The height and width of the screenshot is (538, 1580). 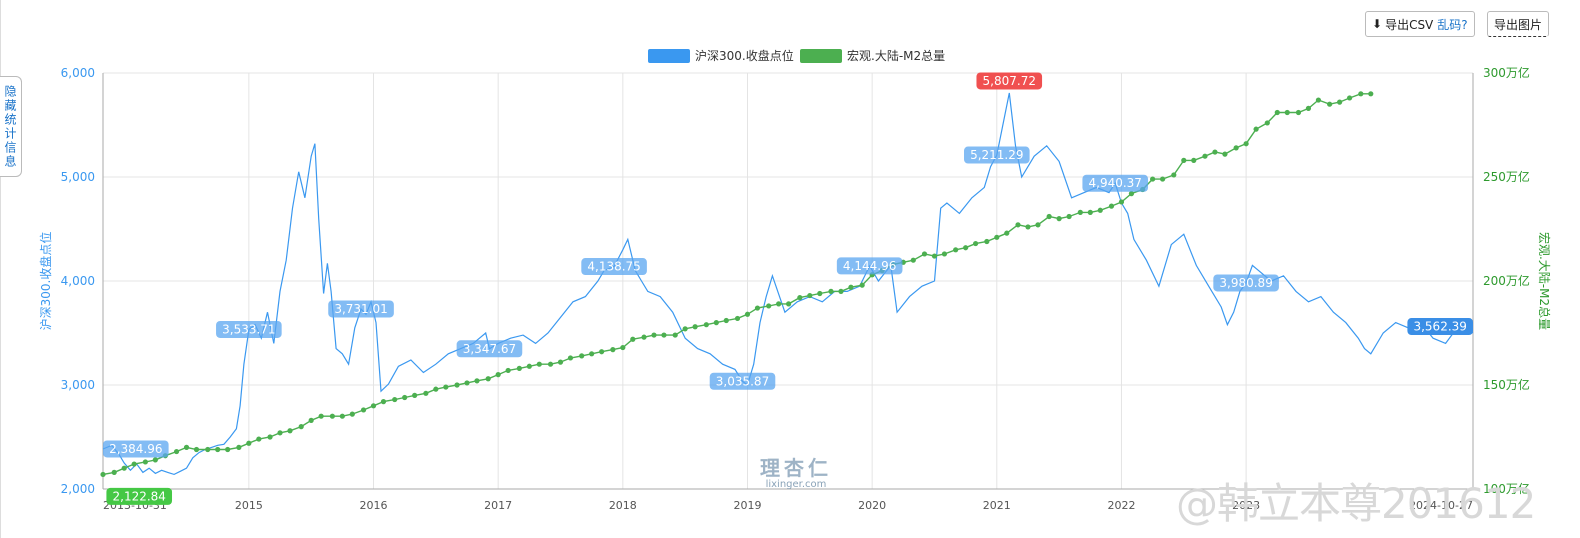 What do you see at coordinates (796, 484) in the screenshot?
I see `logo-en-text: lixinger.com` at bounding box center [796, 484].